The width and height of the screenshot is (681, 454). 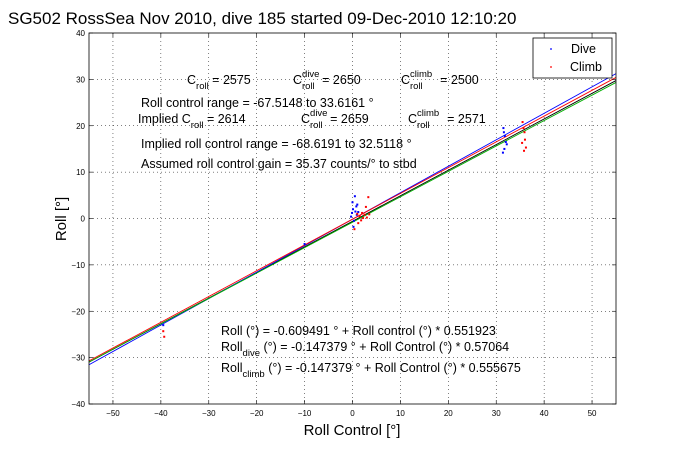 What do you see at coordinates (348, 119) in the screenshot?
I see `implied-dive-value: = 2659` at bounding box center [348, 119].